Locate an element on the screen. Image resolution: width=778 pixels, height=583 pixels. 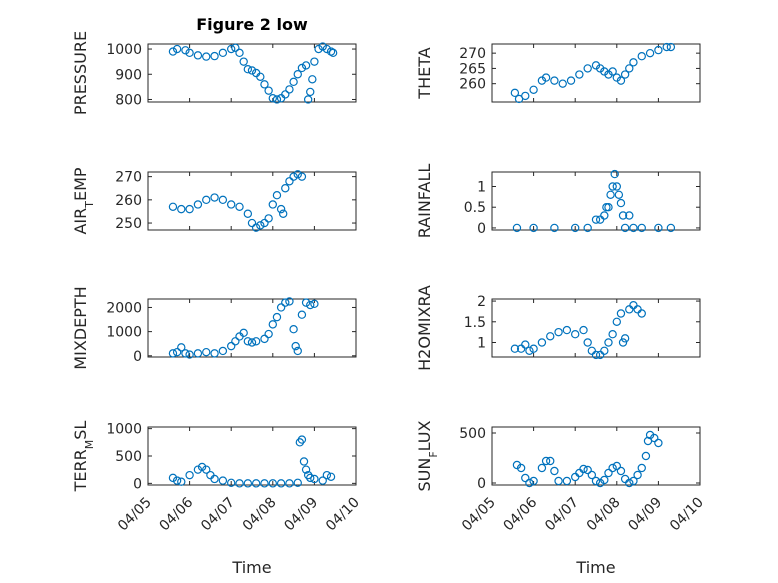
y-tick-label: 1 is located at coordinates (481, 344).